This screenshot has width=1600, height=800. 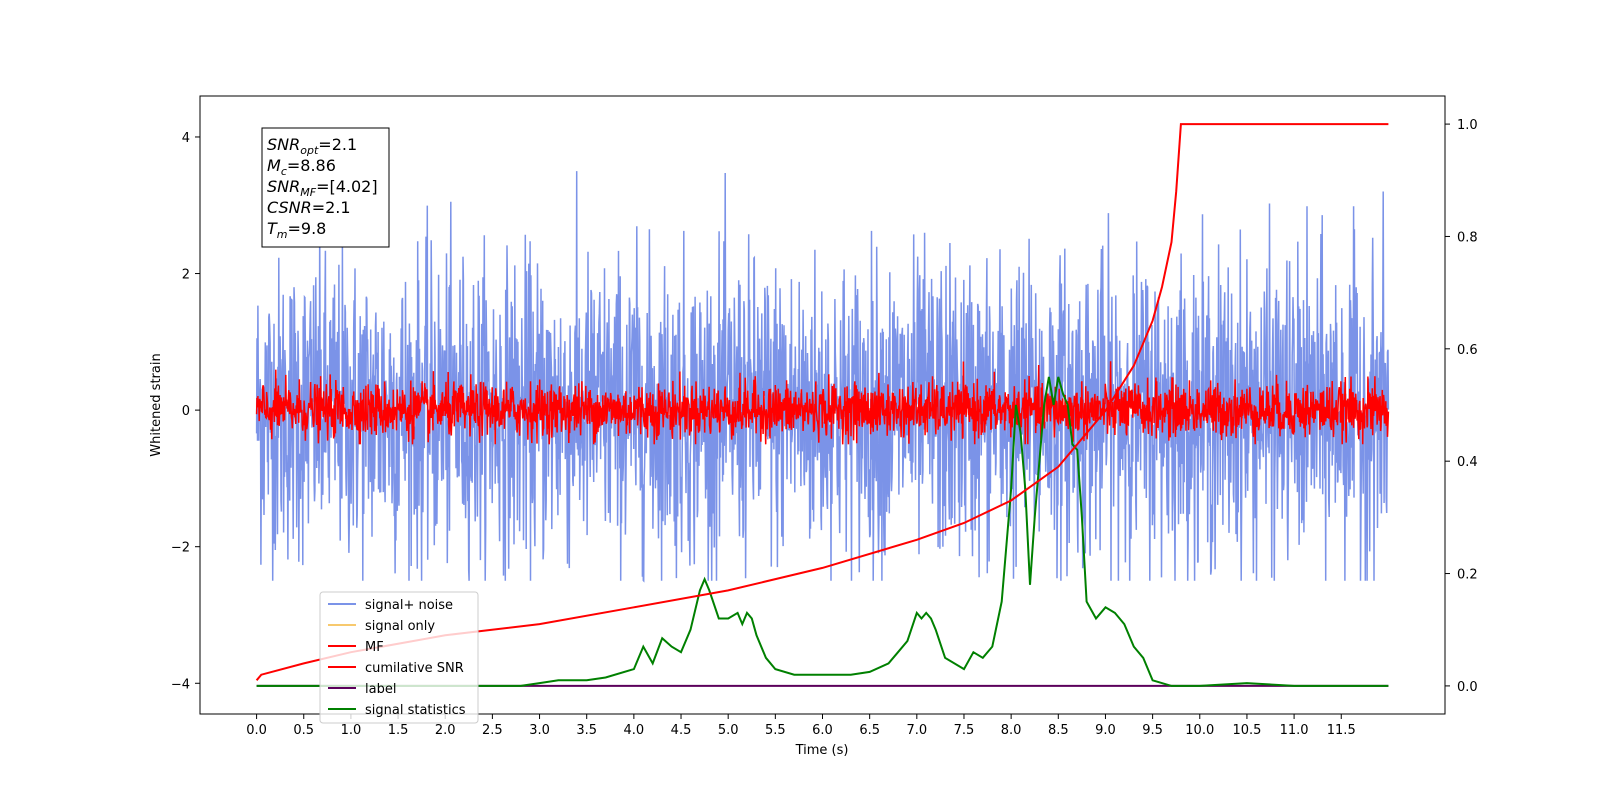 What do you see at coordinates (322, 188) in the screenshot?
I see `info-line: SNRMF=[4.02]` at bounding box center [322, 188].